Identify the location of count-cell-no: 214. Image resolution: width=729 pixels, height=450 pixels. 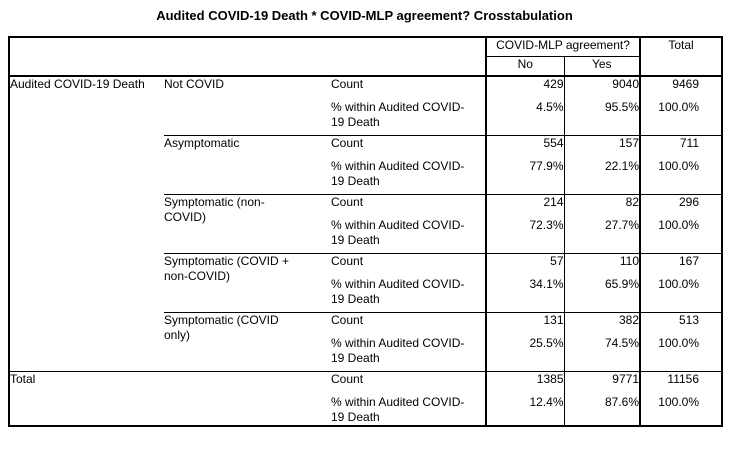
(524, 205).